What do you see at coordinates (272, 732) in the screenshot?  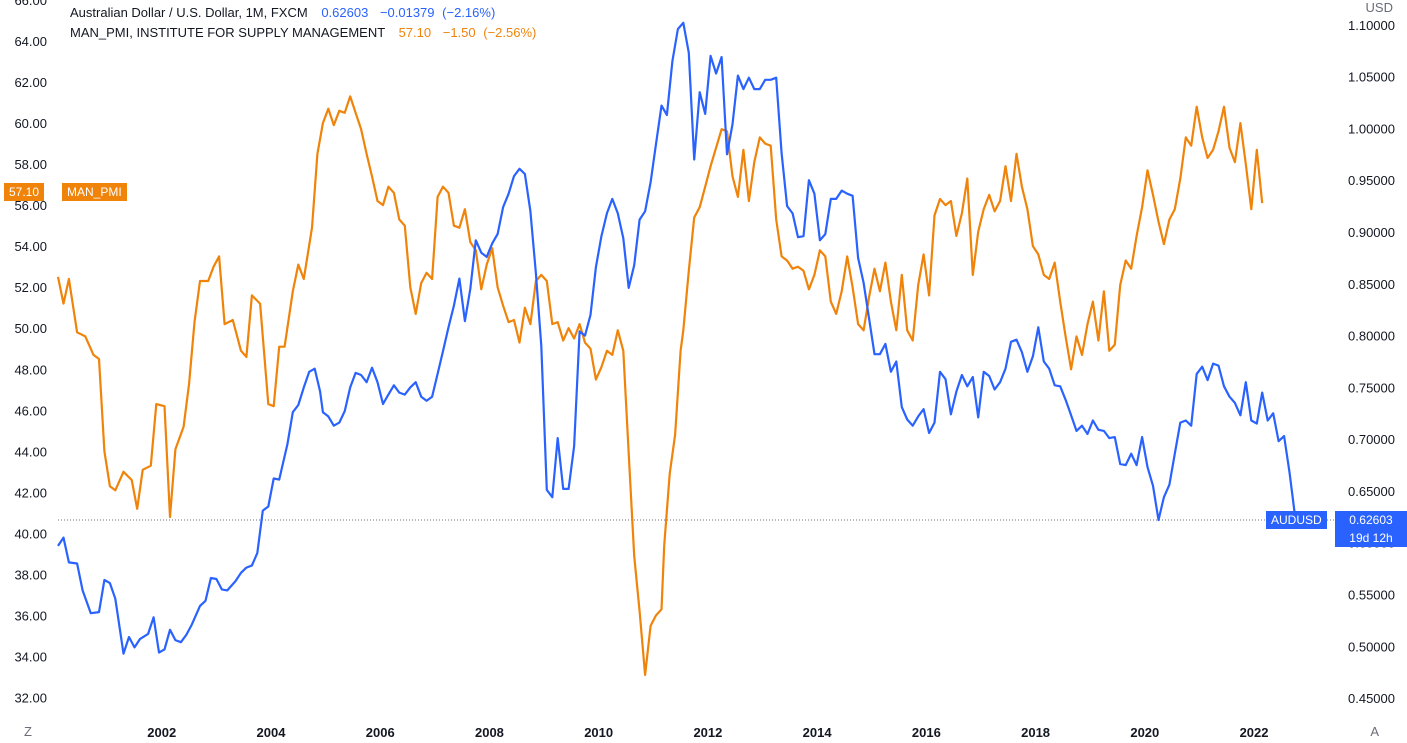 I see `x-tick-label: 2004` at bounding box center [272, 732].